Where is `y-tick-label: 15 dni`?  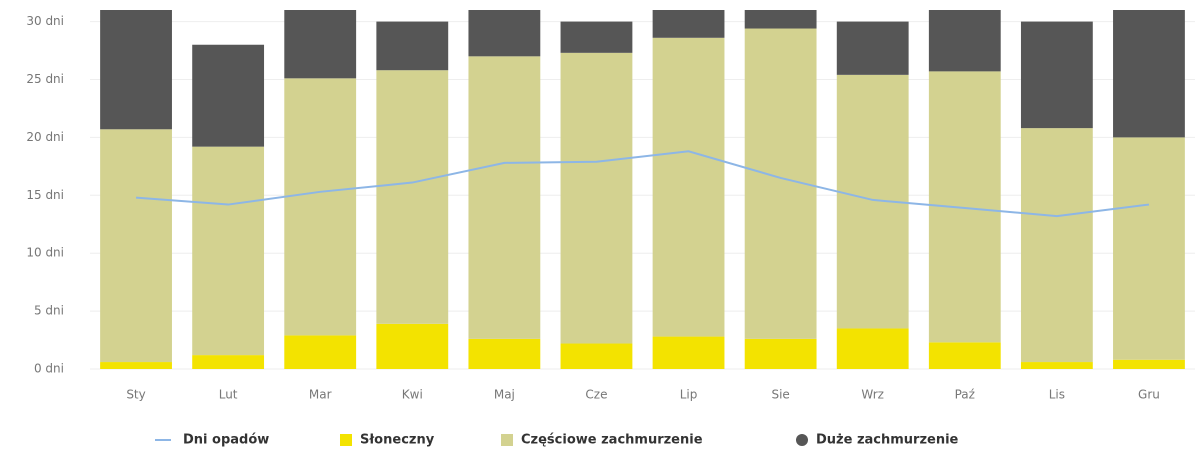 y-tick-label: 15 dni is located at coordinates (45, 195).